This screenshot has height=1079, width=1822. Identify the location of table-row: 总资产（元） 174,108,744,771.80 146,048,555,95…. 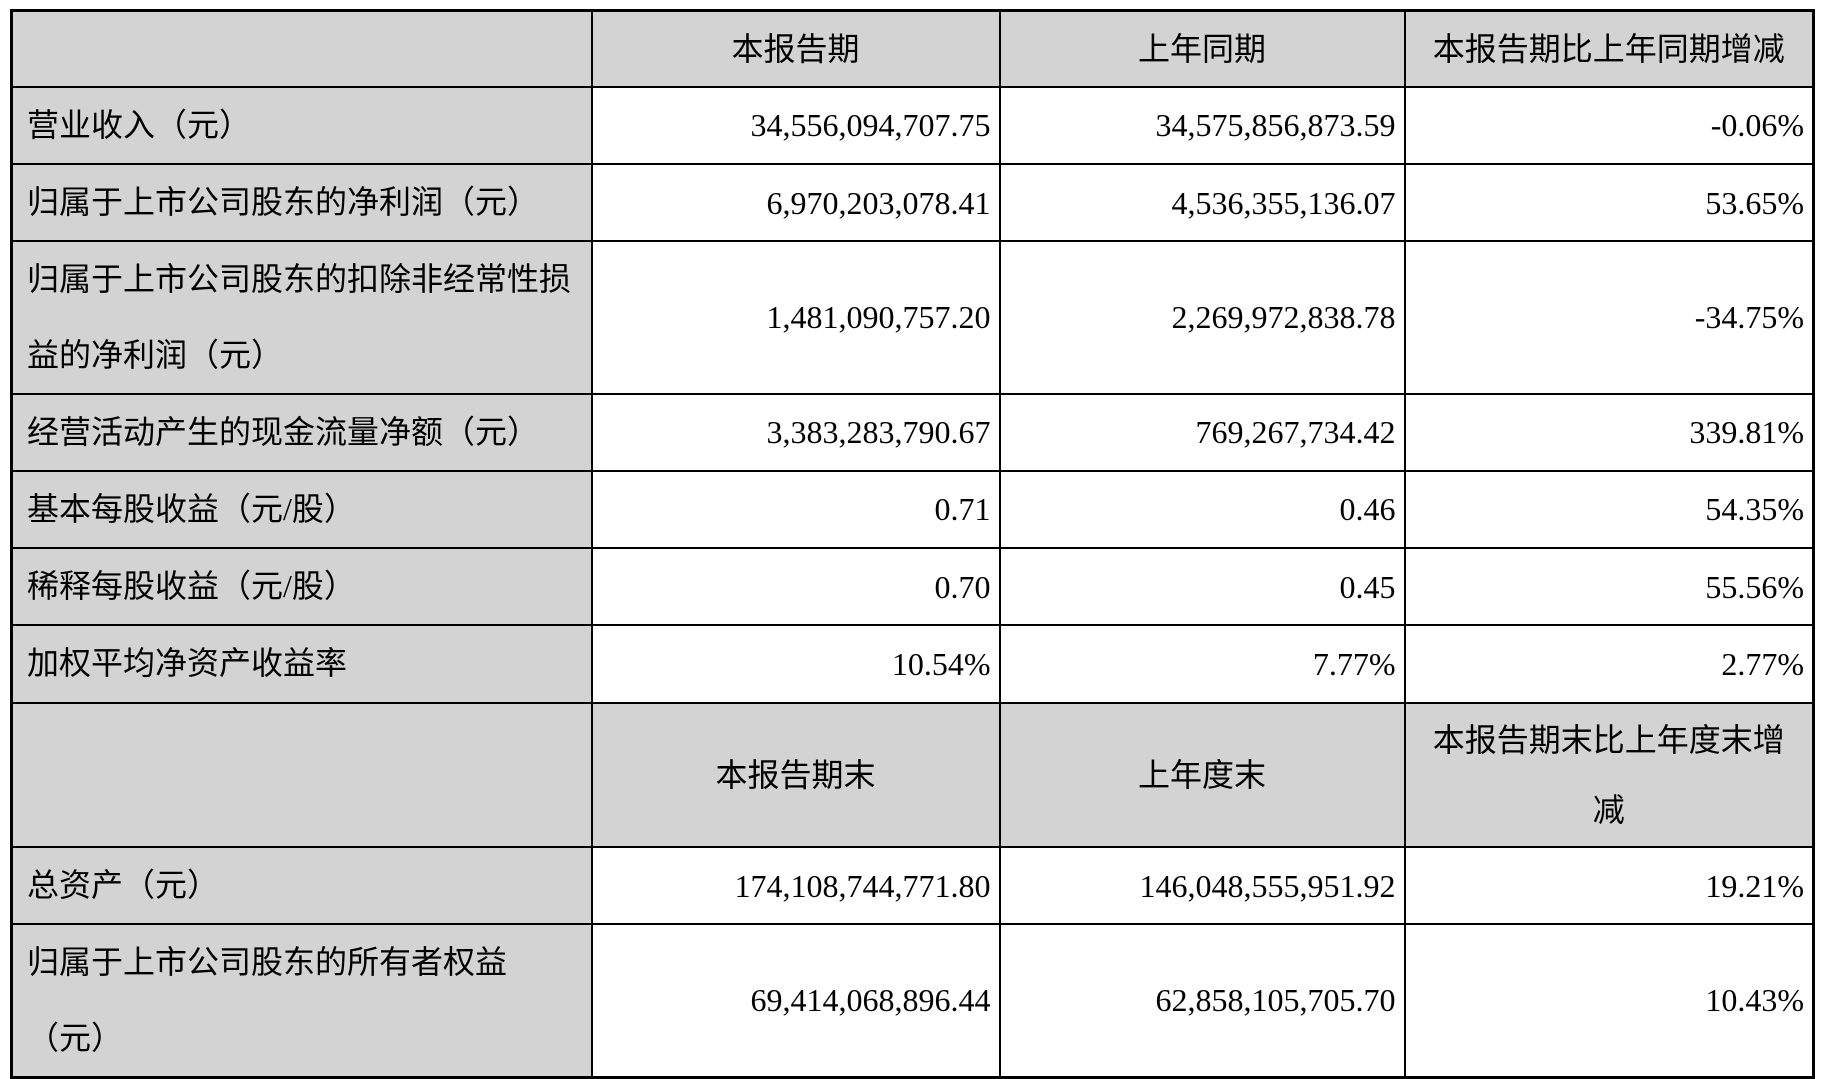
(912, 886).